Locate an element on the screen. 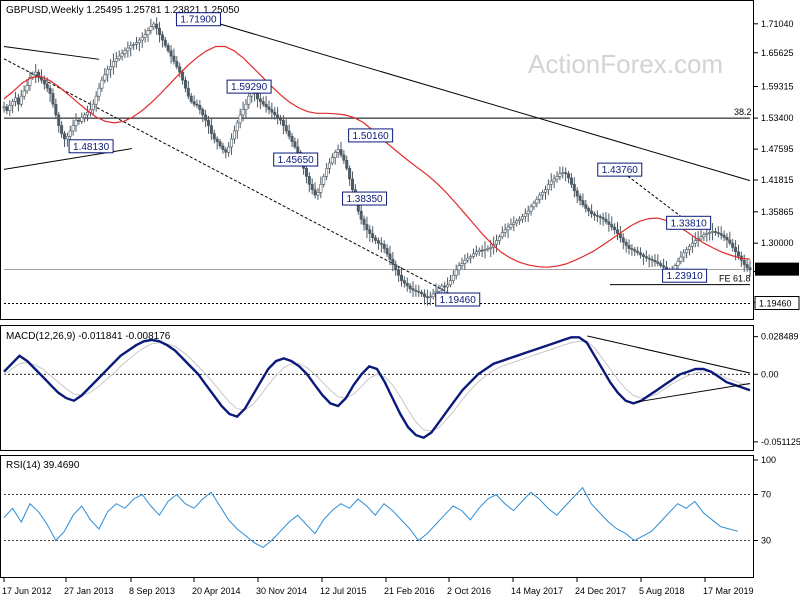 The width and height of the screenshot is (800, 605). macd-triangle-top is located at coordinates (669, 354).